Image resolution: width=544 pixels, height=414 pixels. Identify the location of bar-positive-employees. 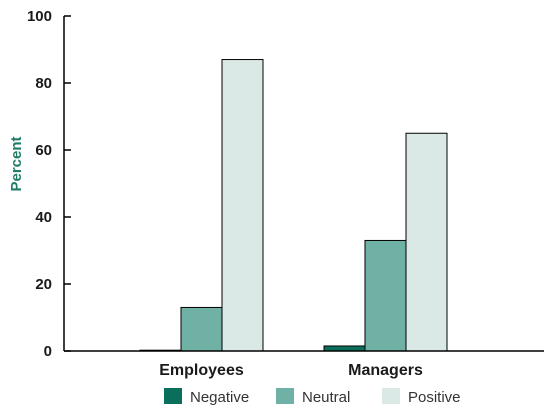
(242, 205).